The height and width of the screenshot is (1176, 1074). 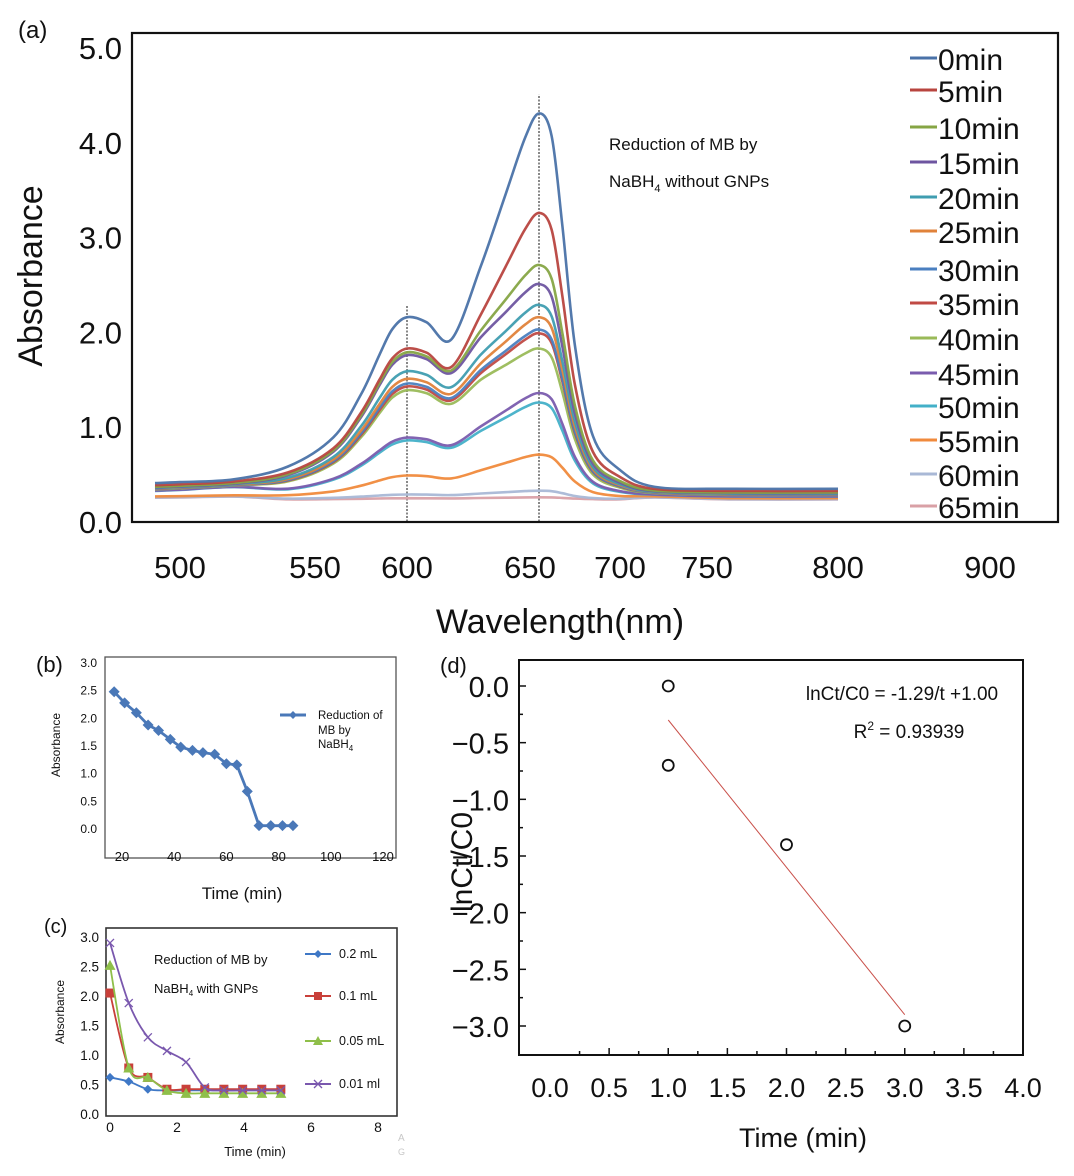 I want to click on panel-d-data-point, so click(x=905, y=1026).